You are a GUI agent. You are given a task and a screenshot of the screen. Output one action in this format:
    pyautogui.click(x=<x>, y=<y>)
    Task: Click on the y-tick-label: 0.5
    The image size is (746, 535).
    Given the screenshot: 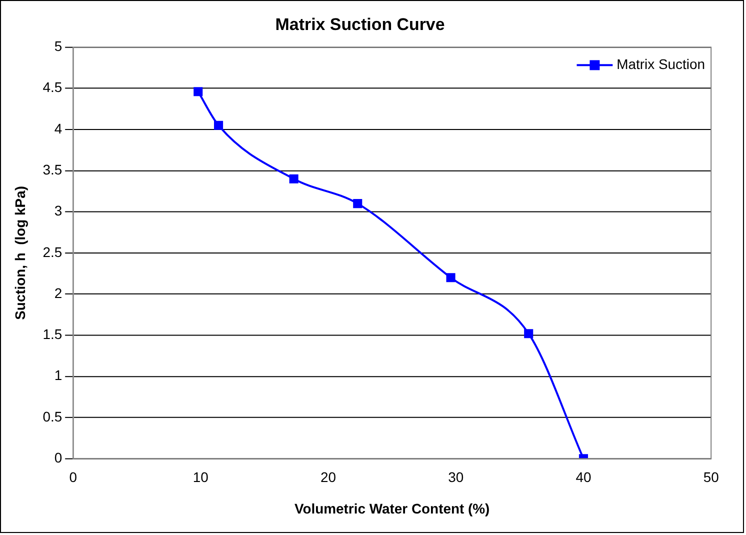 What is the action you would take?
    pyautogui.click(x=52, y=416)
    